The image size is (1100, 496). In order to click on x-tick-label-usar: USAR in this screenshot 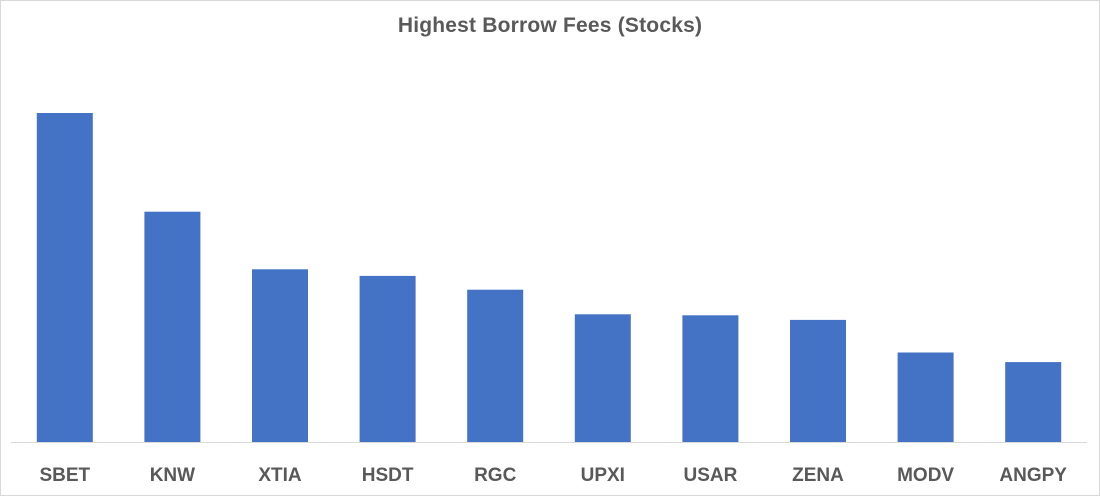, I will do `click(710, 475)`.